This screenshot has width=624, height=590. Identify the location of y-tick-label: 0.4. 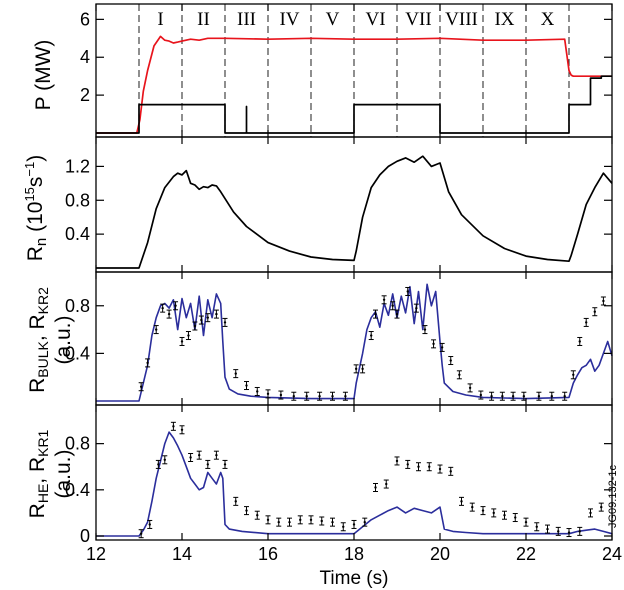
(77, 234).